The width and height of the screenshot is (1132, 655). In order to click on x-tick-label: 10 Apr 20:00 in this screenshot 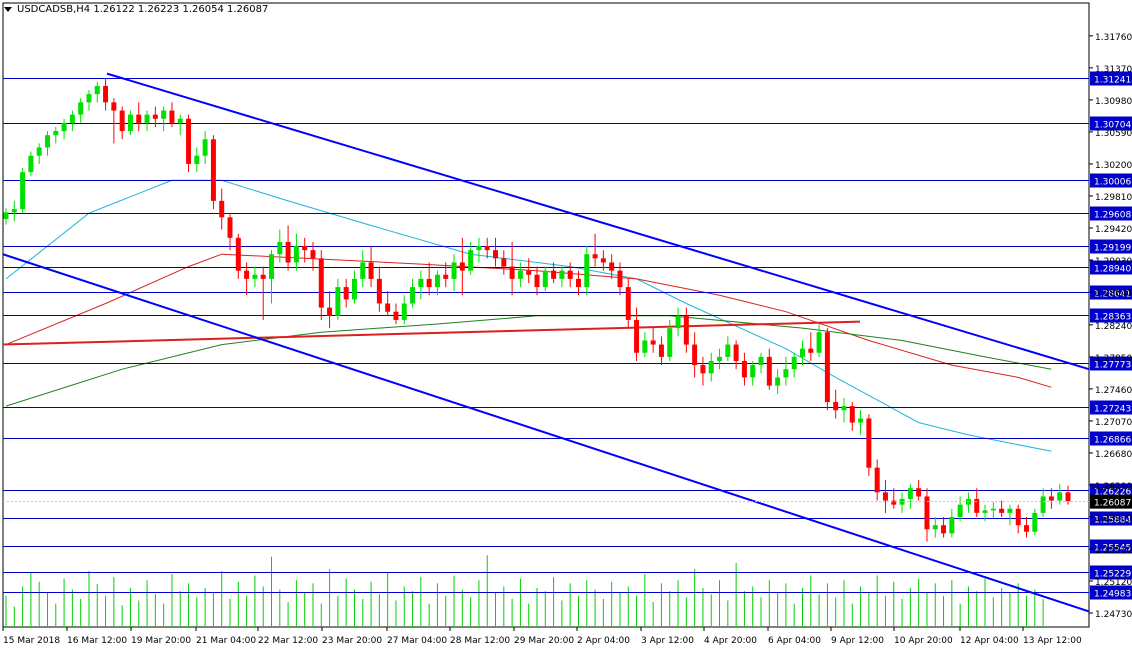, I will do `click(923, 641)`.